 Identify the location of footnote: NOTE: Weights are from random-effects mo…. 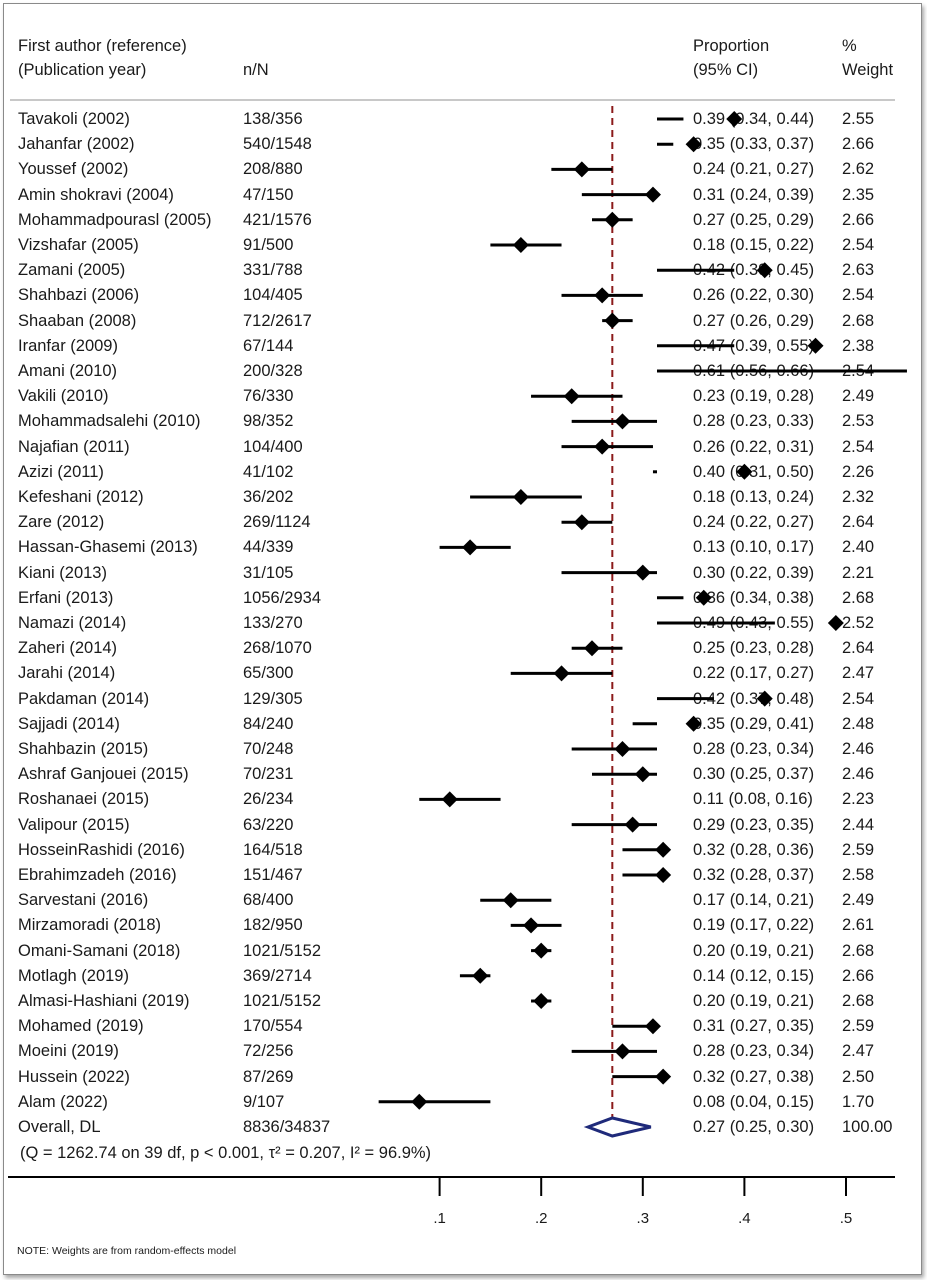
(127, 1251).